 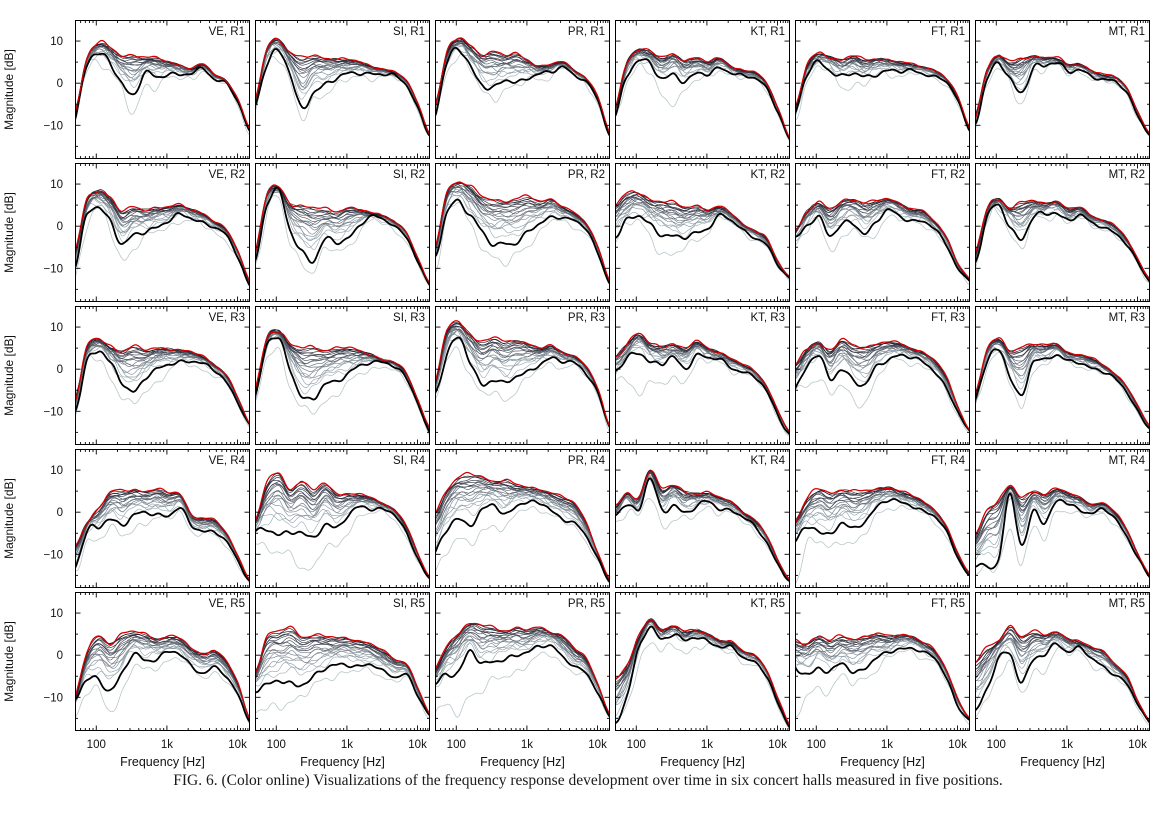 I want to click on panel-VE-R1: VE, R1, so click(x=162, y=89).